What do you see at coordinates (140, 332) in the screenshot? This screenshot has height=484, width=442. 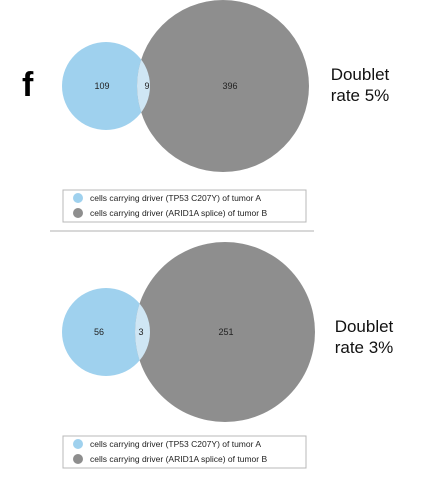 I see `overlap-count: 3` at bounding box center [140, 332].